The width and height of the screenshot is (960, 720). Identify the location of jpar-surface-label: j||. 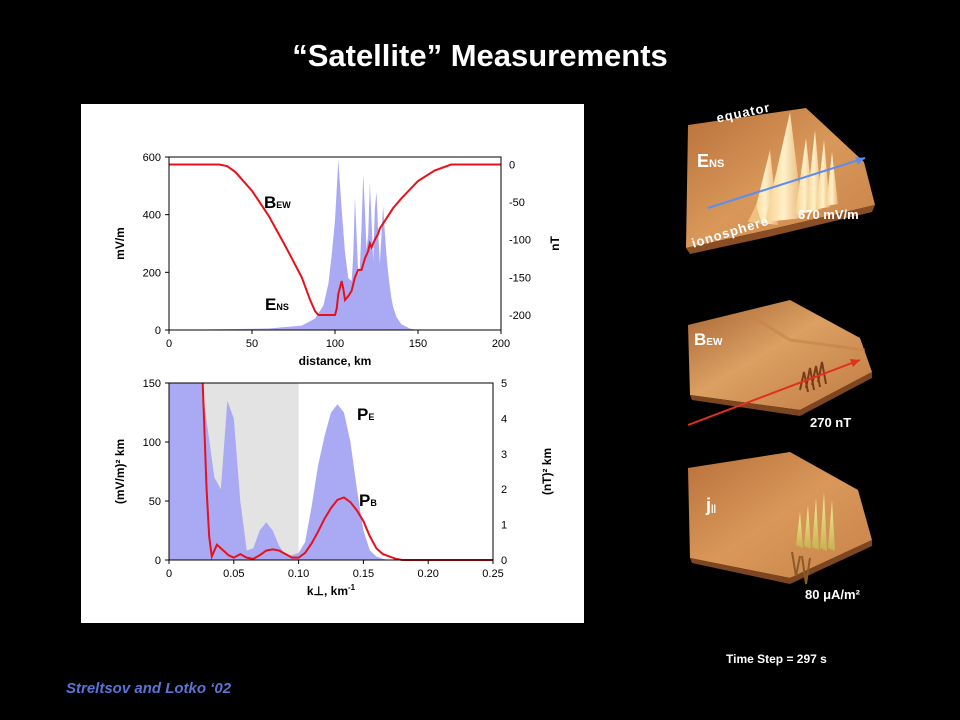
(711, 505).